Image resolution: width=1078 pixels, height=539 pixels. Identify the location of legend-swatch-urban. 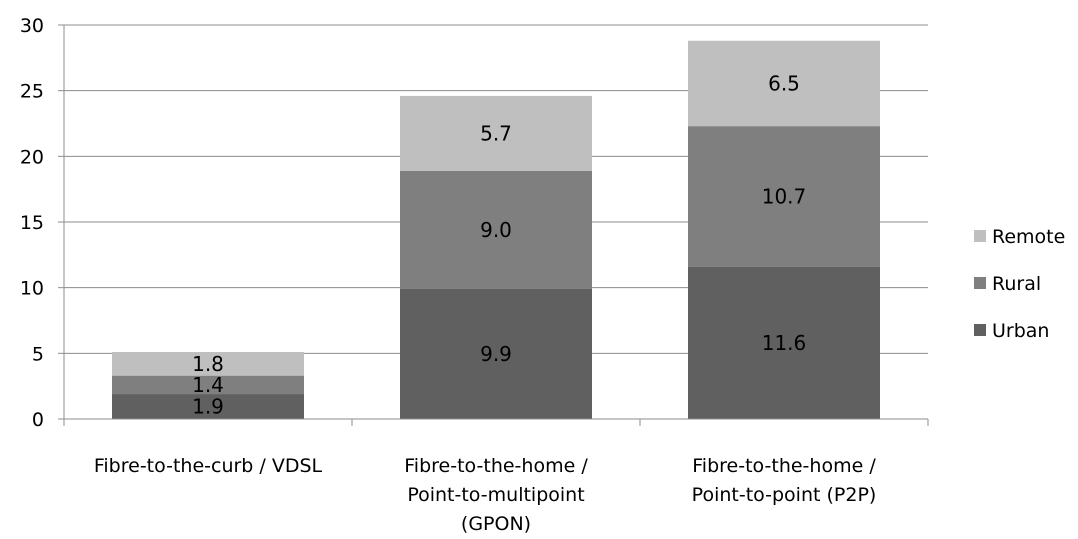
(980, 330).